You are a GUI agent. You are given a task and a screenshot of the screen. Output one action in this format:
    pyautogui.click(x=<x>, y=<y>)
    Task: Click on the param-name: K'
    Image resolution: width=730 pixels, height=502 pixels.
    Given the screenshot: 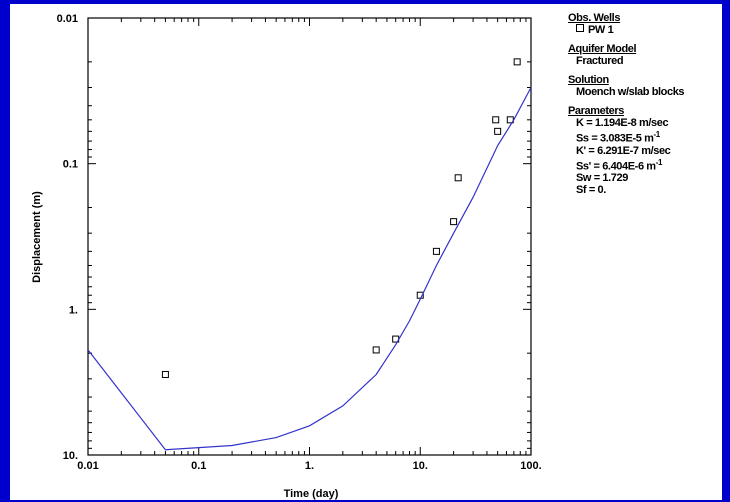 What is the action you would take?
    pyautogui.click(x=581, y=150)
    